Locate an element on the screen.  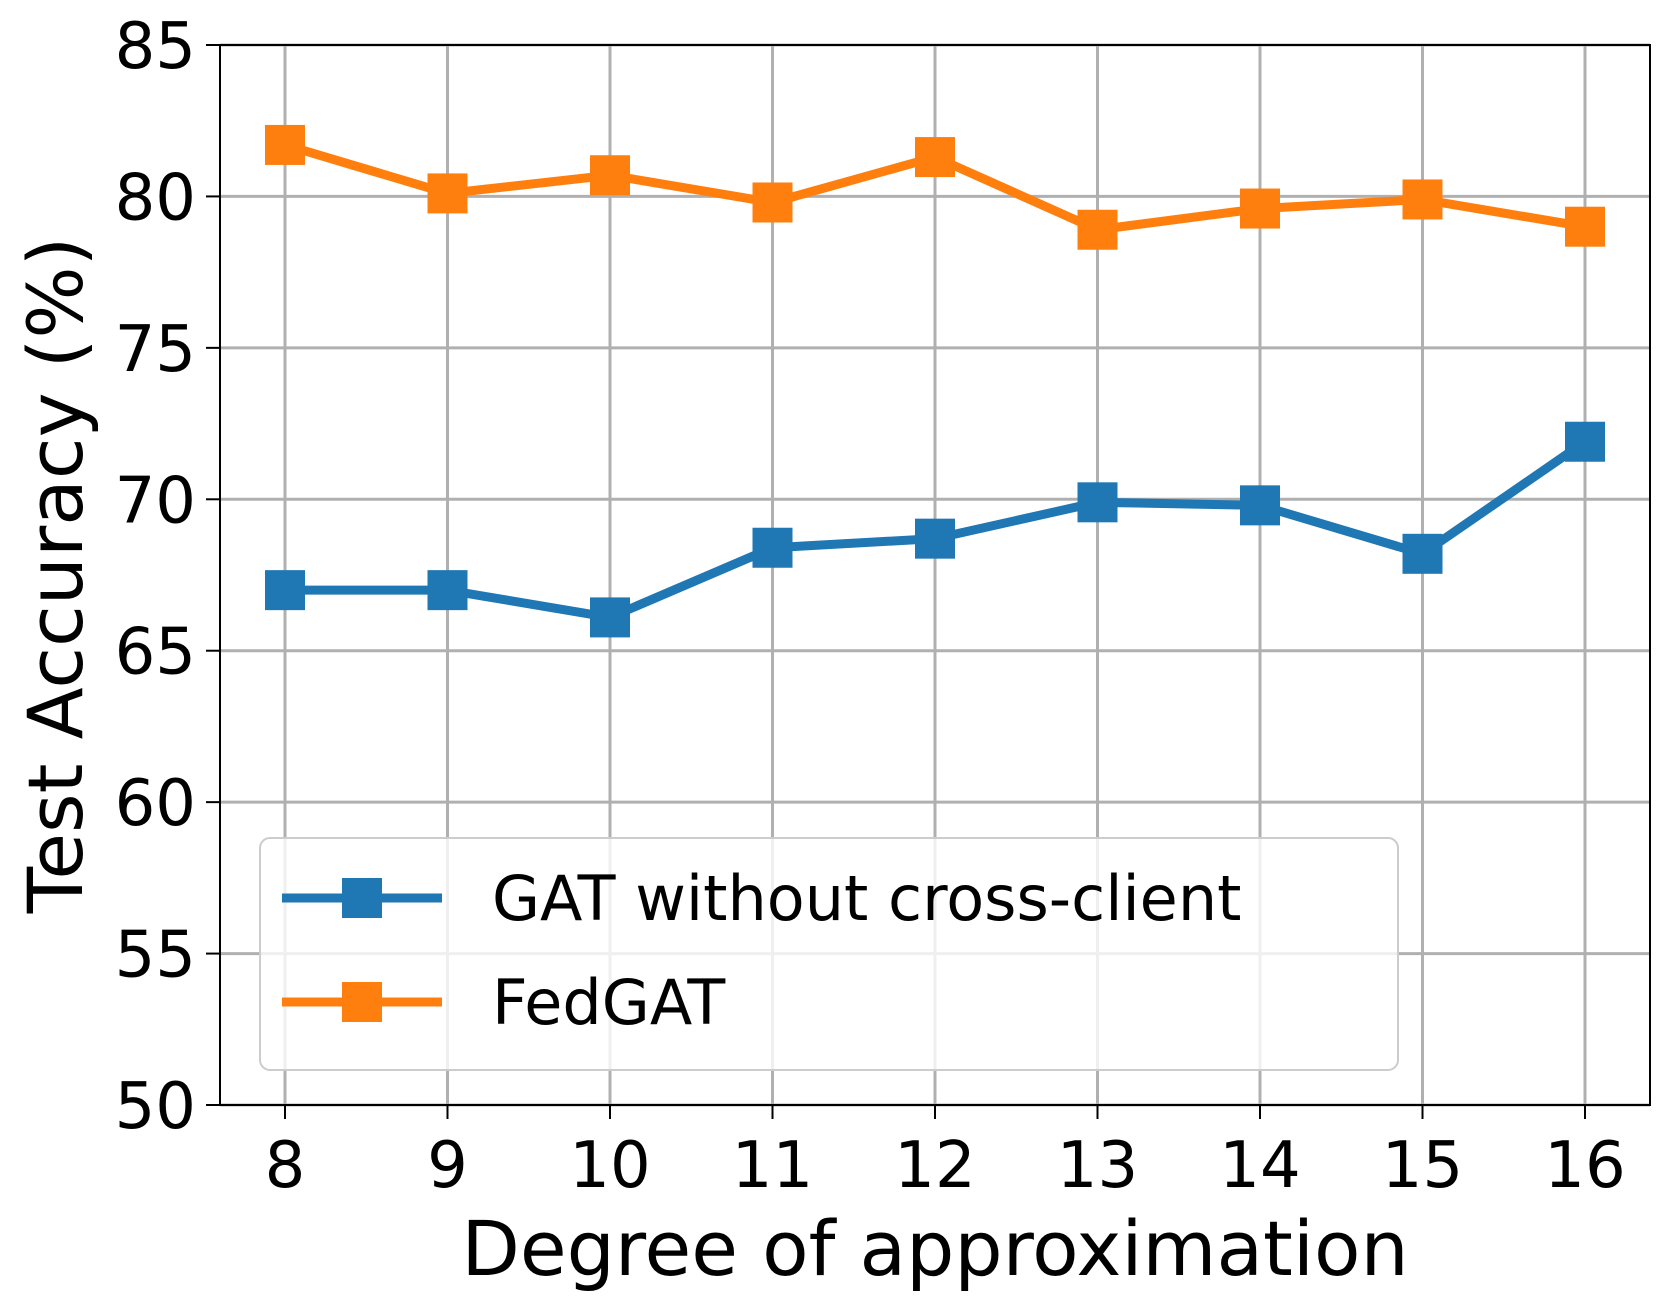
y-tick-label: 85 is located at coordinates (155, 47).